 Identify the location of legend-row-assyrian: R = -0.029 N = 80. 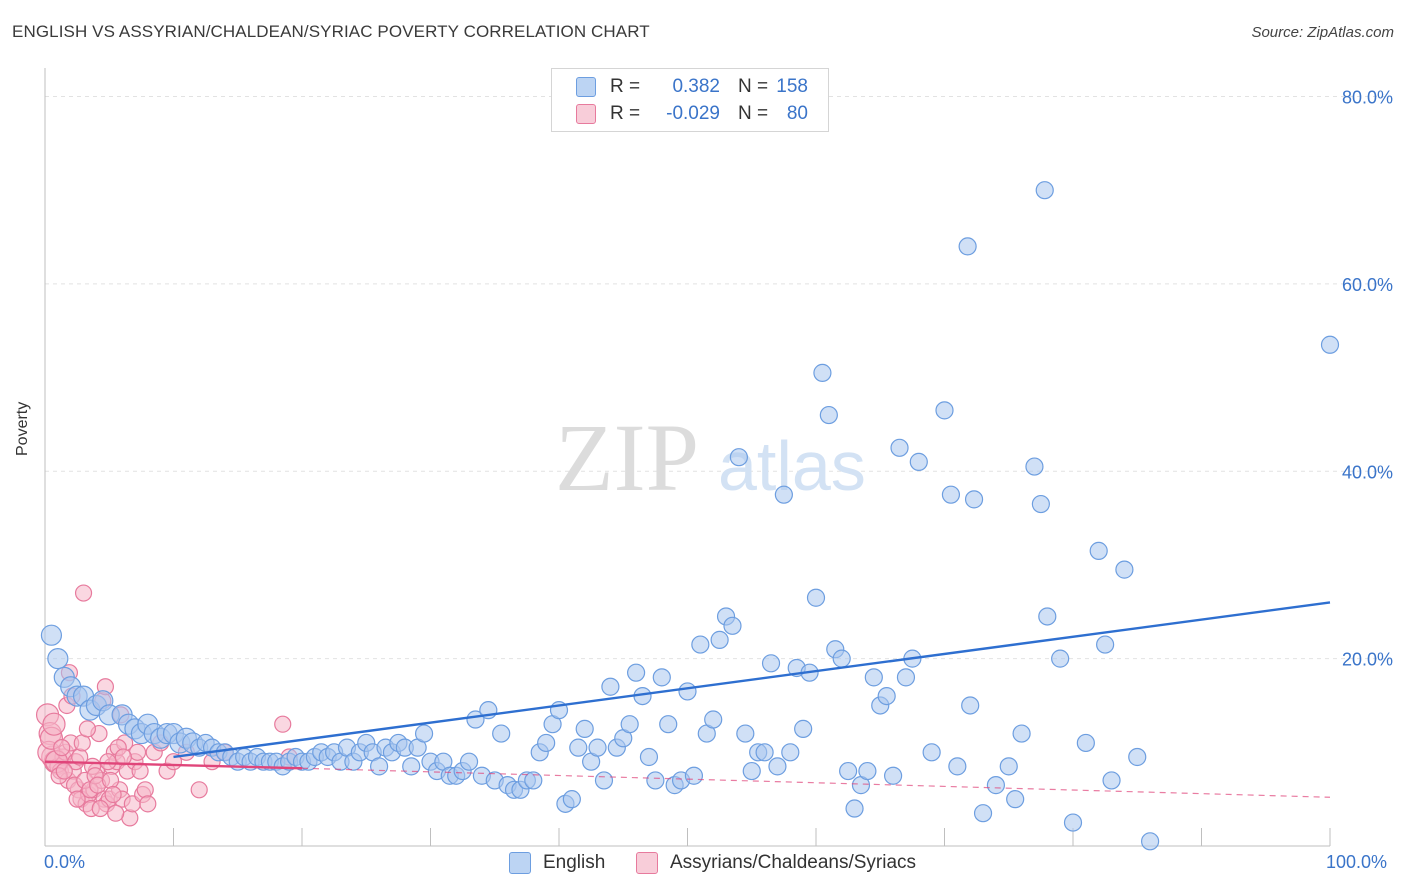
(692, 114).